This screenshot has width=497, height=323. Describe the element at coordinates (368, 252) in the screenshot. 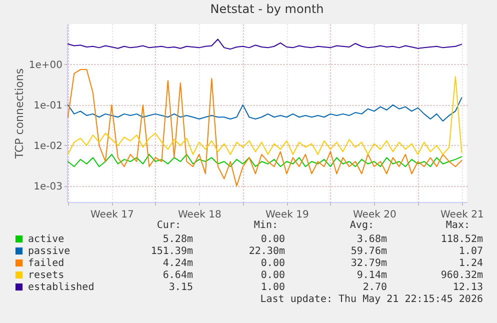

I see `text: 59.76m` at that location.